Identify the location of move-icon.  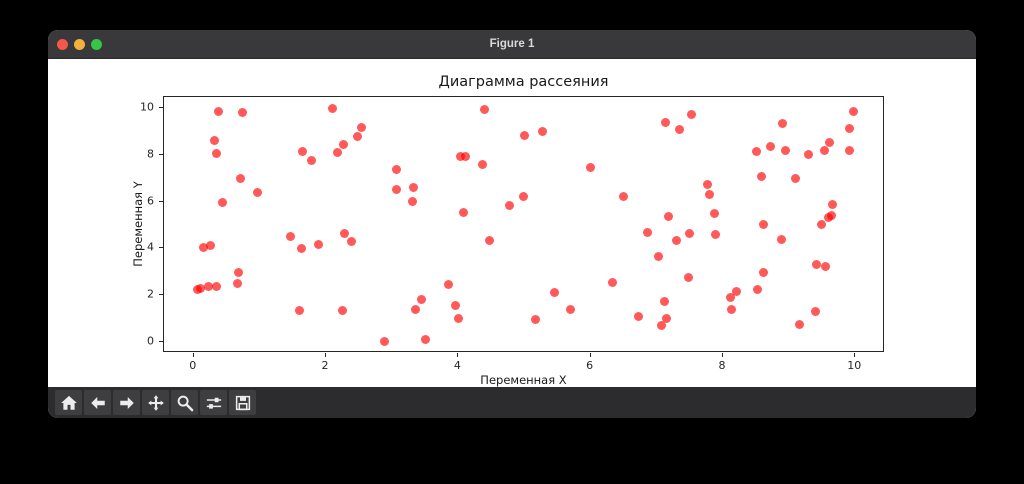
(156, 403).